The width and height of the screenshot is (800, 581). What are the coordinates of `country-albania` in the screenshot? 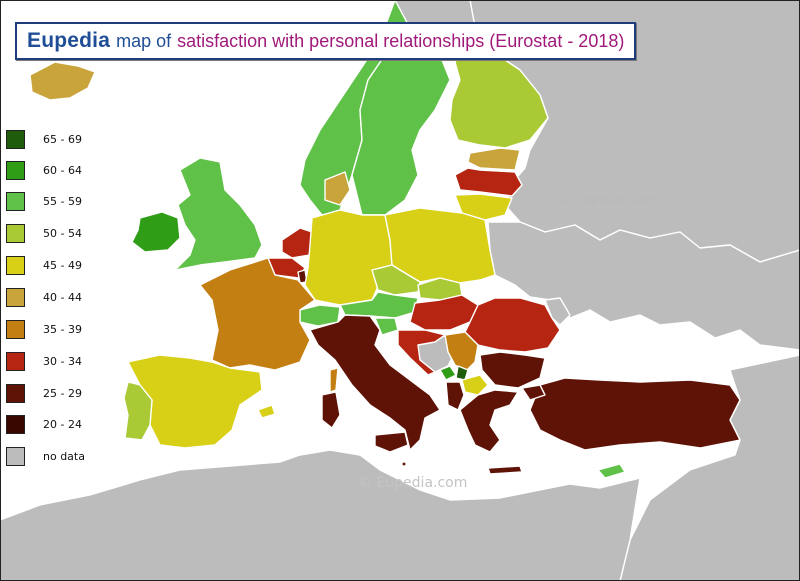 It's located at (455, 396).